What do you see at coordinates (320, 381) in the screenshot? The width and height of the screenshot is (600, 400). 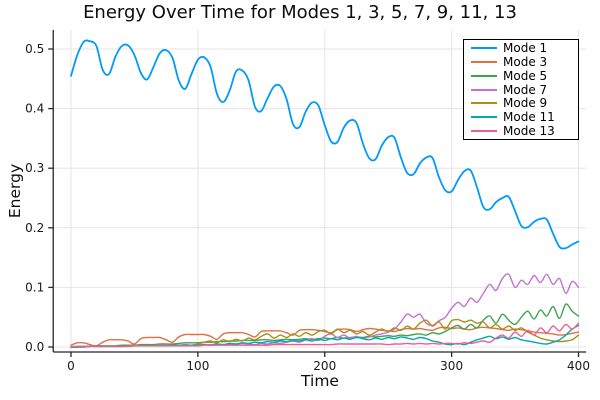 I see `x-axis-label: Time` at bounding box center [320, 381].